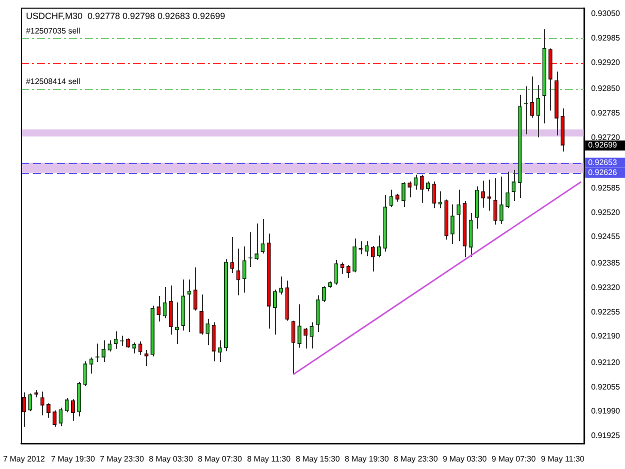 The height and width of the screenshot is (469, 625). Describe the element at coordinates (606, 89) in the screenshot. I see `y-tick-label: 0.92850` at that location.